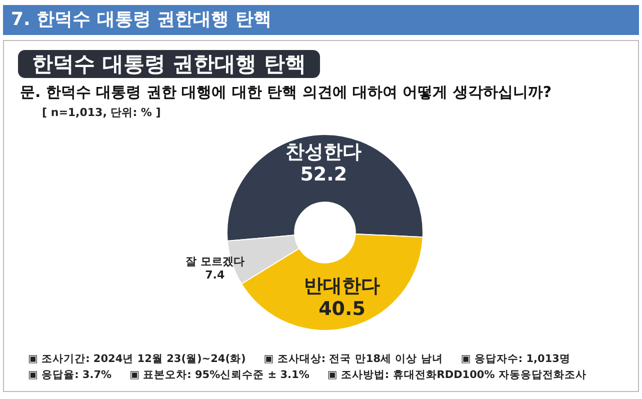 The width and height of the screenshot is (642, 399). What do you see at coordinates (342, 309) in the screenshot?
I see `data-label: 40.5` at bounding box center [342, 309].